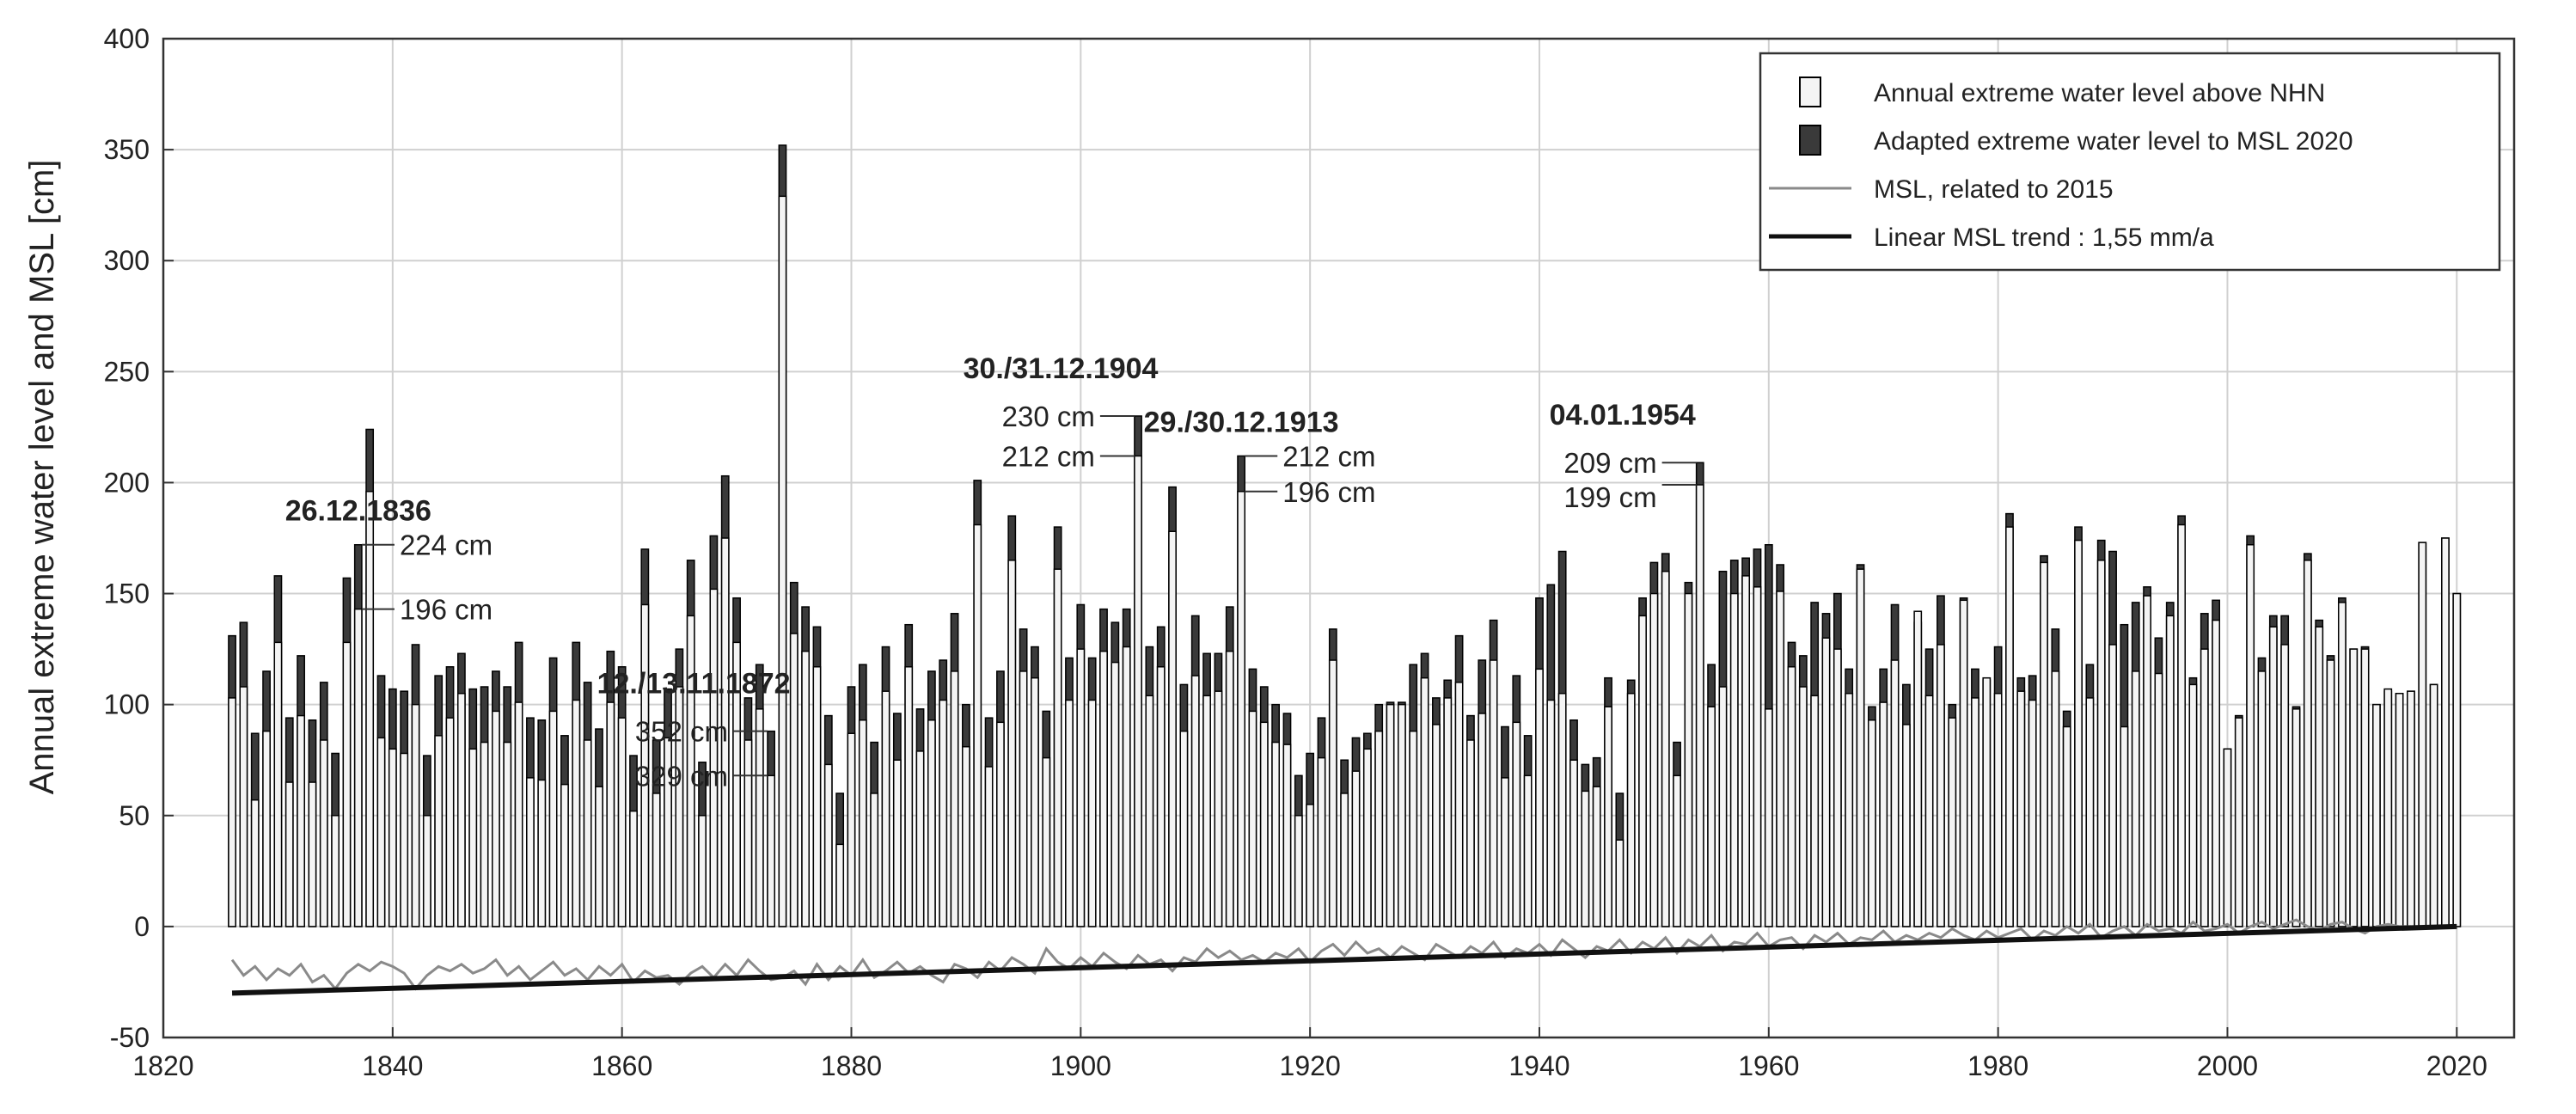 This screenshot has width=2576, height=1114. I want to click on y-tick-label: 50, so click(134, 815).